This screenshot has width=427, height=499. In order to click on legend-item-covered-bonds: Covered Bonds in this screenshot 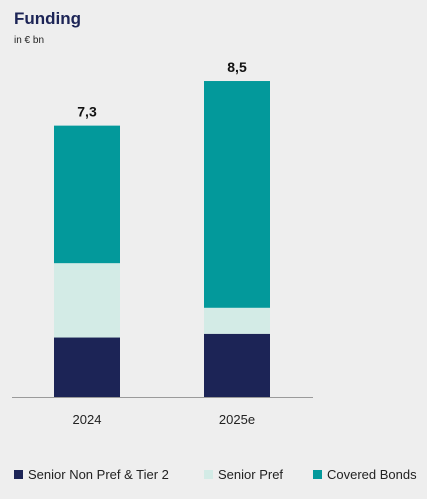, I will do `click(365, 474)`.